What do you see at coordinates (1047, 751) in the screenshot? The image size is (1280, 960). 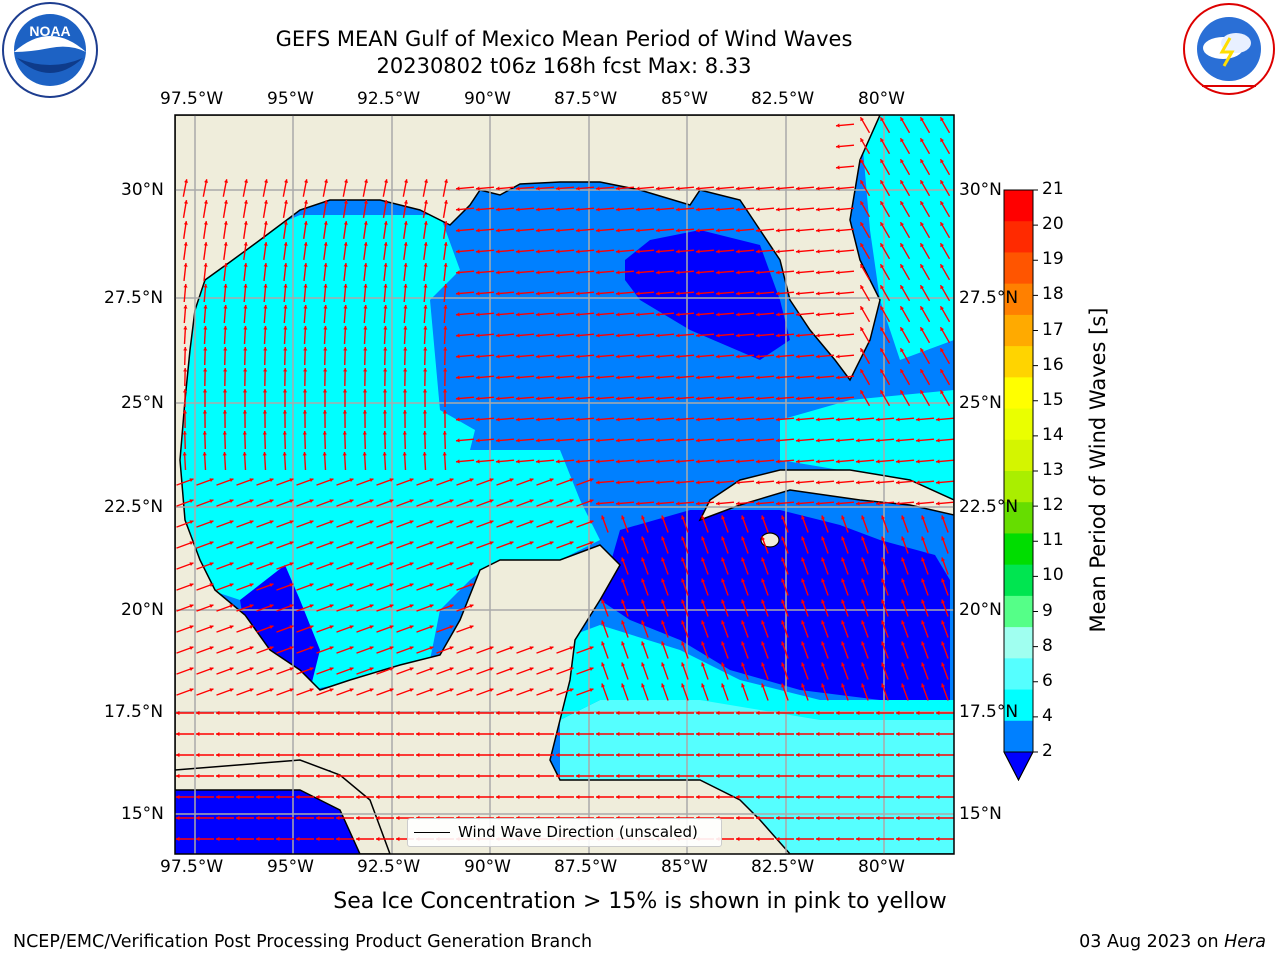 I see `colorbar-tick-label: 2` at bounding box center [1047, 751].